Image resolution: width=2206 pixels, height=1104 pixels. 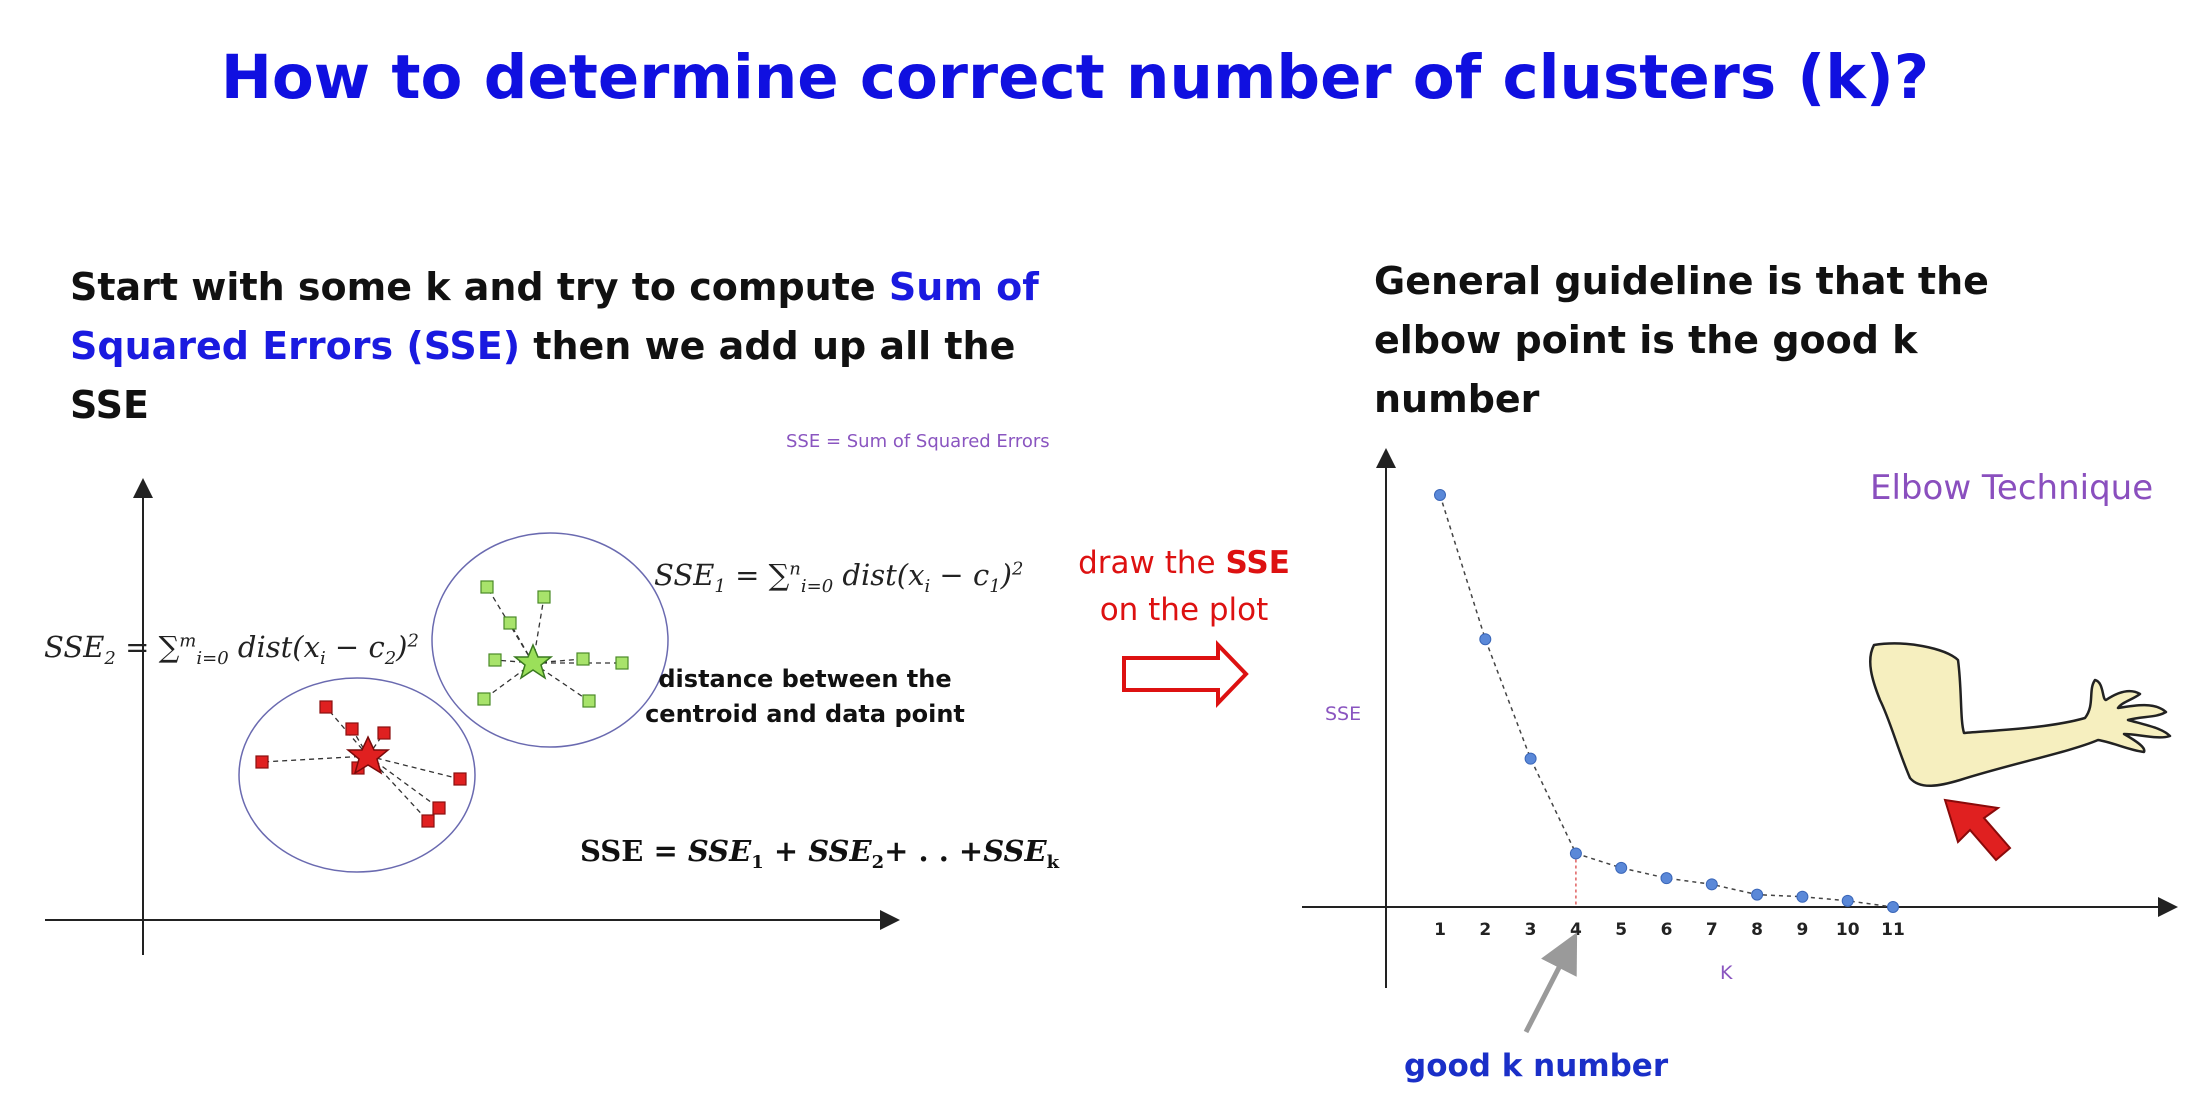 I want to click on elbow-x-tick-label: 3, so click(x=1531, y=930).